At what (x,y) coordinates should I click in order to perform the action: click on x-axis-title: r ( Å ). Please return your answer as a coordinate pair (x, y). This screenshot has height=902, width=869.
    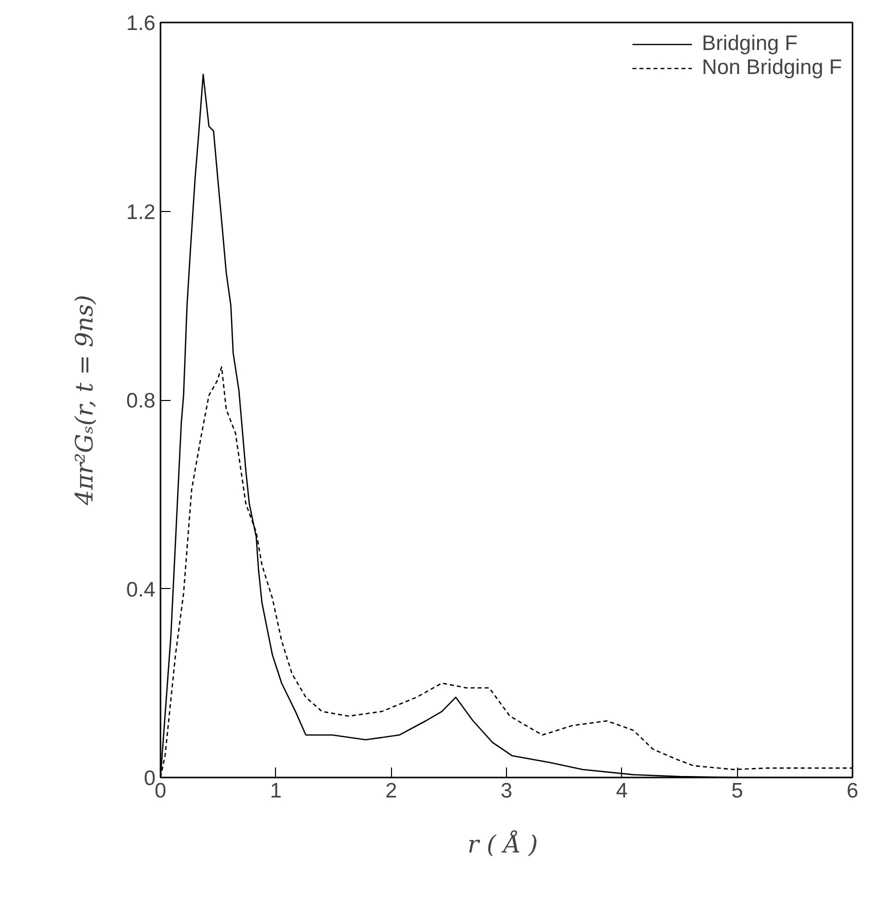
    Looking at the image, I should click on (502, 844).